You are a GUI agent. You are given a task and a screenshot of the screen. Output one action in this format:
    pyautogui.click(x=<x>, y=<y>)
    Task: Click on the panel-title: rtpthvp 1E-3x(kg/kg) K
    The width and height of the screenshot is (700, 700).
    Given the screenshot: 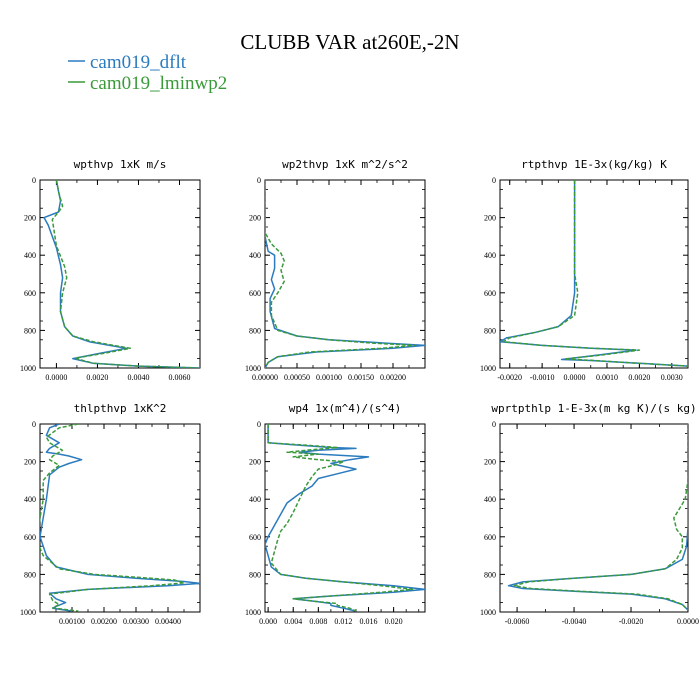 What is the action you would take?
    pyautogui.click(x=594, y=164)
    